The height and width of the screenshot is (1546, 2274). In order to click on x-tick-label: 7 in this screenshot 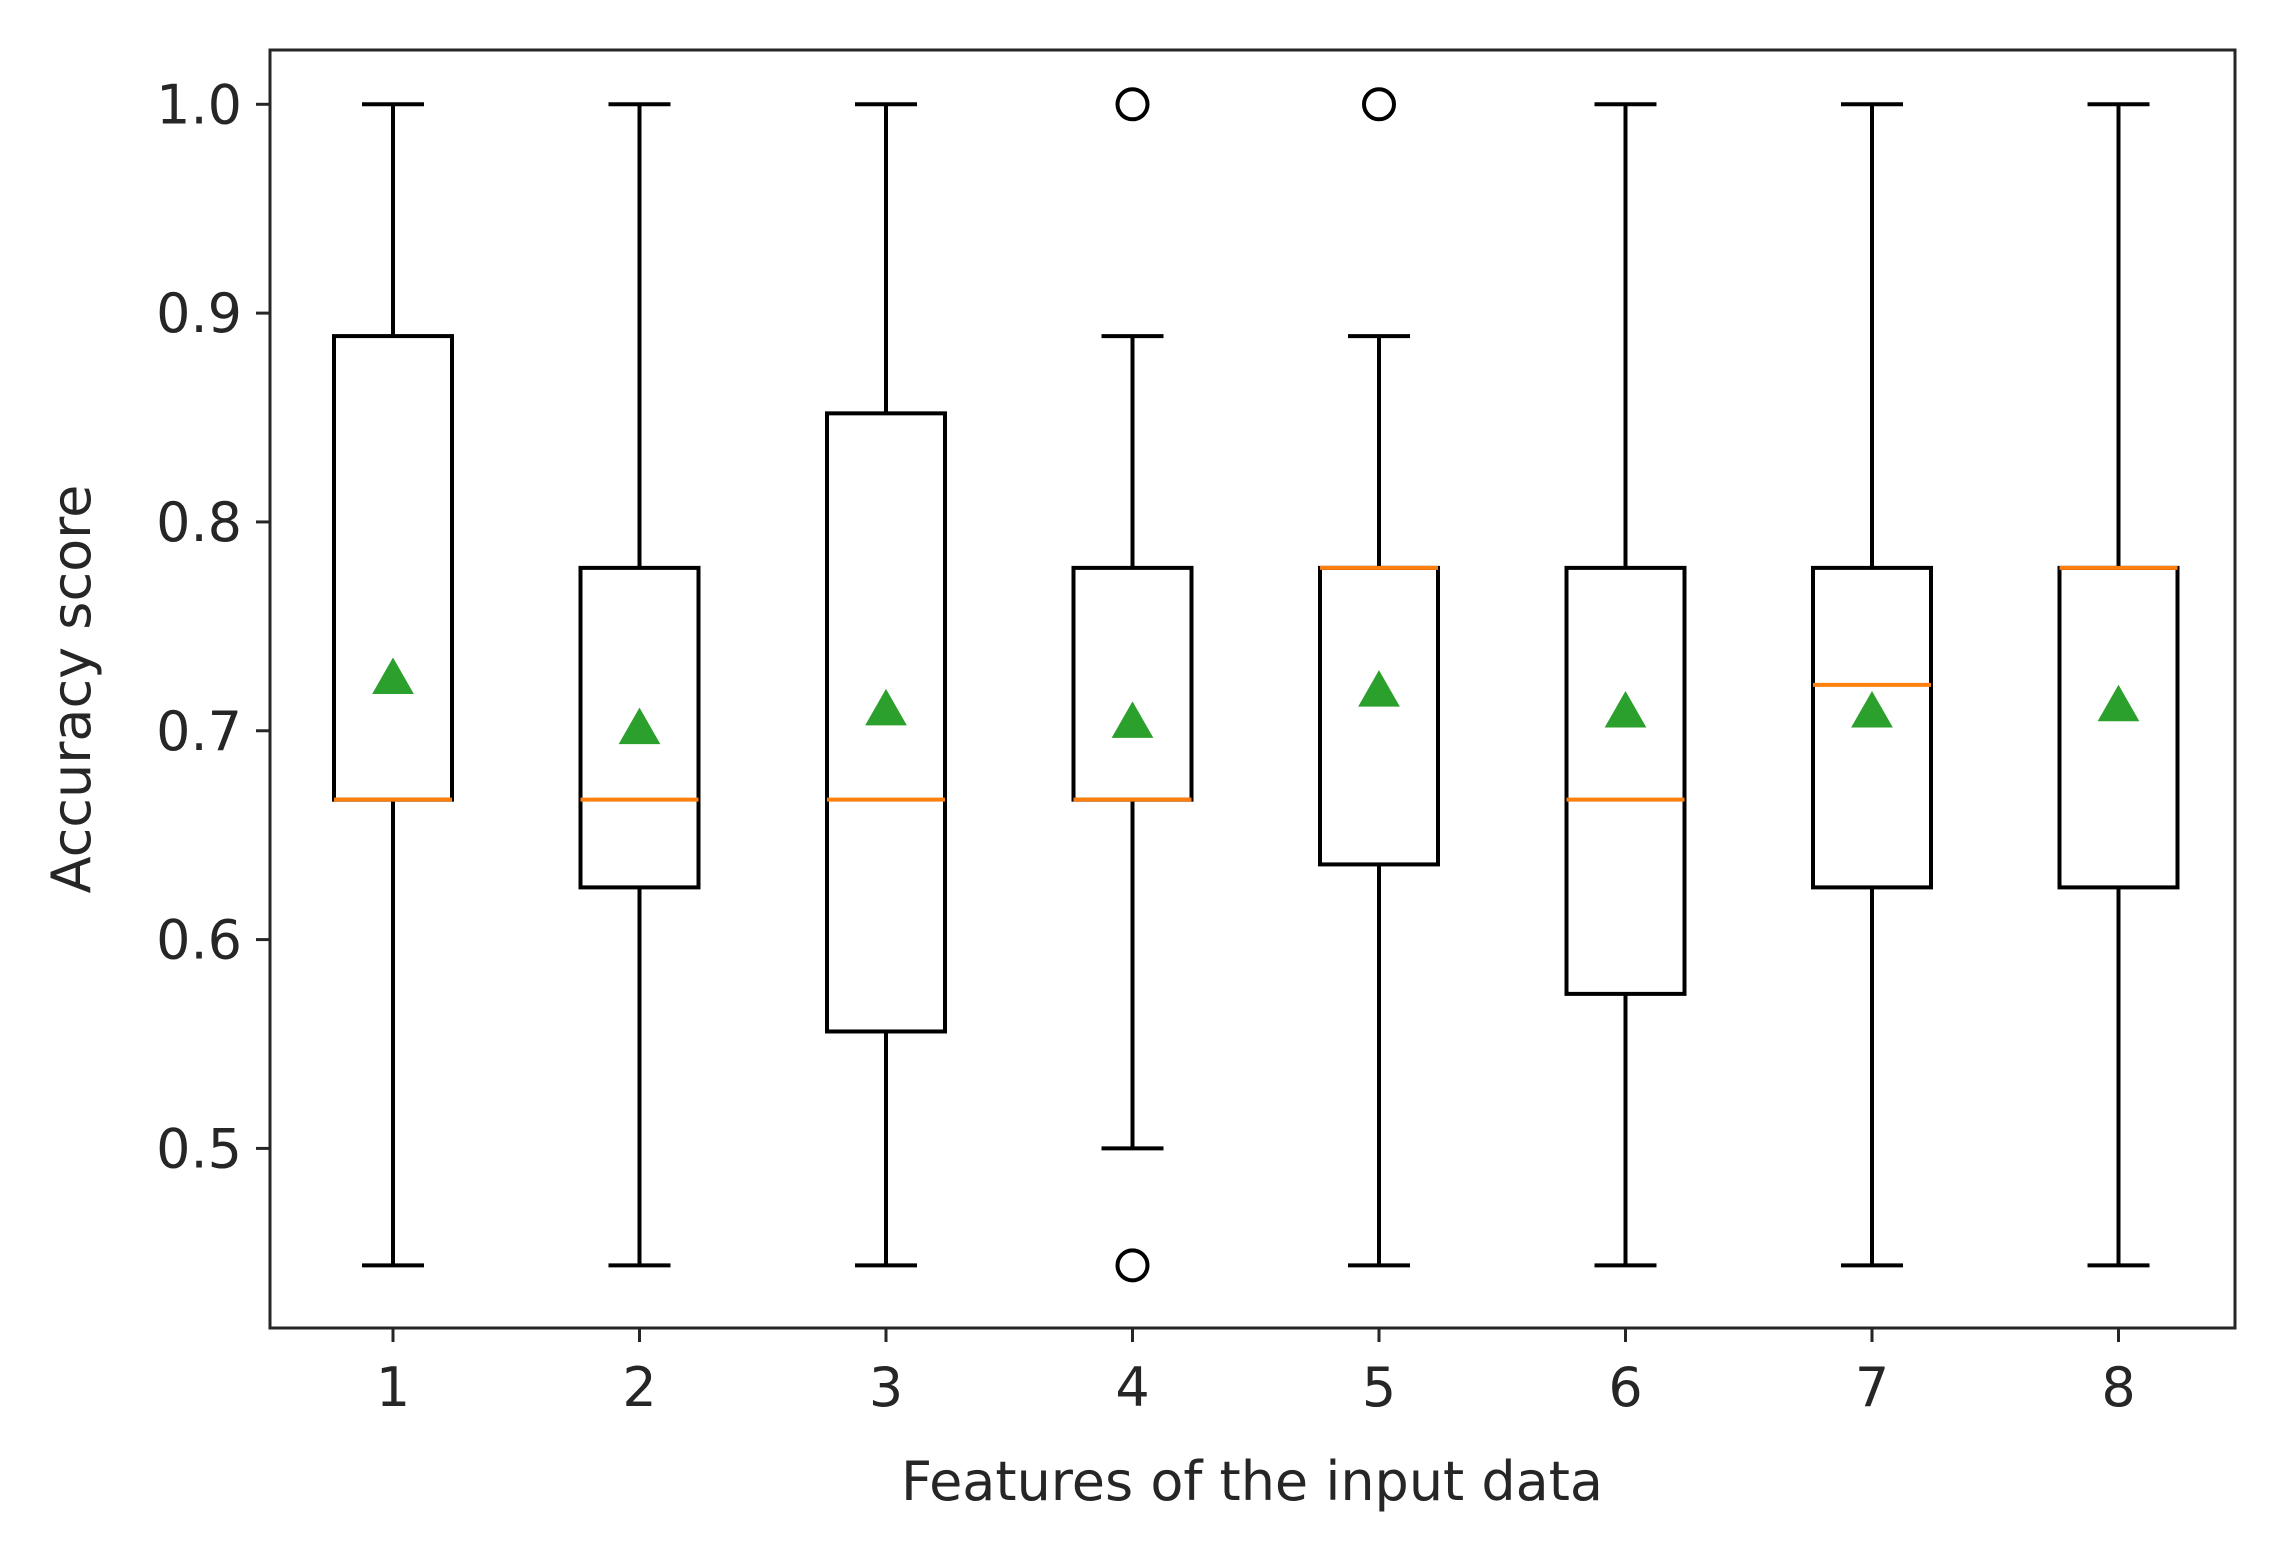, I will do `click(1872, 1387)`.